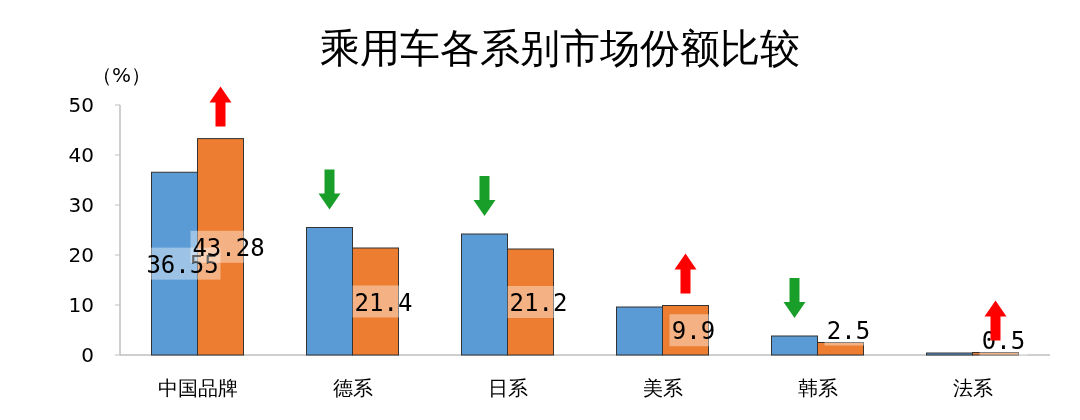 This screenshot has width=1080, height=420. What do you see at coordinates (560, 48) in the screenshot?
I see `chart-title: 乘用车各系别市场份额比较` at bounding box center [560, 48].